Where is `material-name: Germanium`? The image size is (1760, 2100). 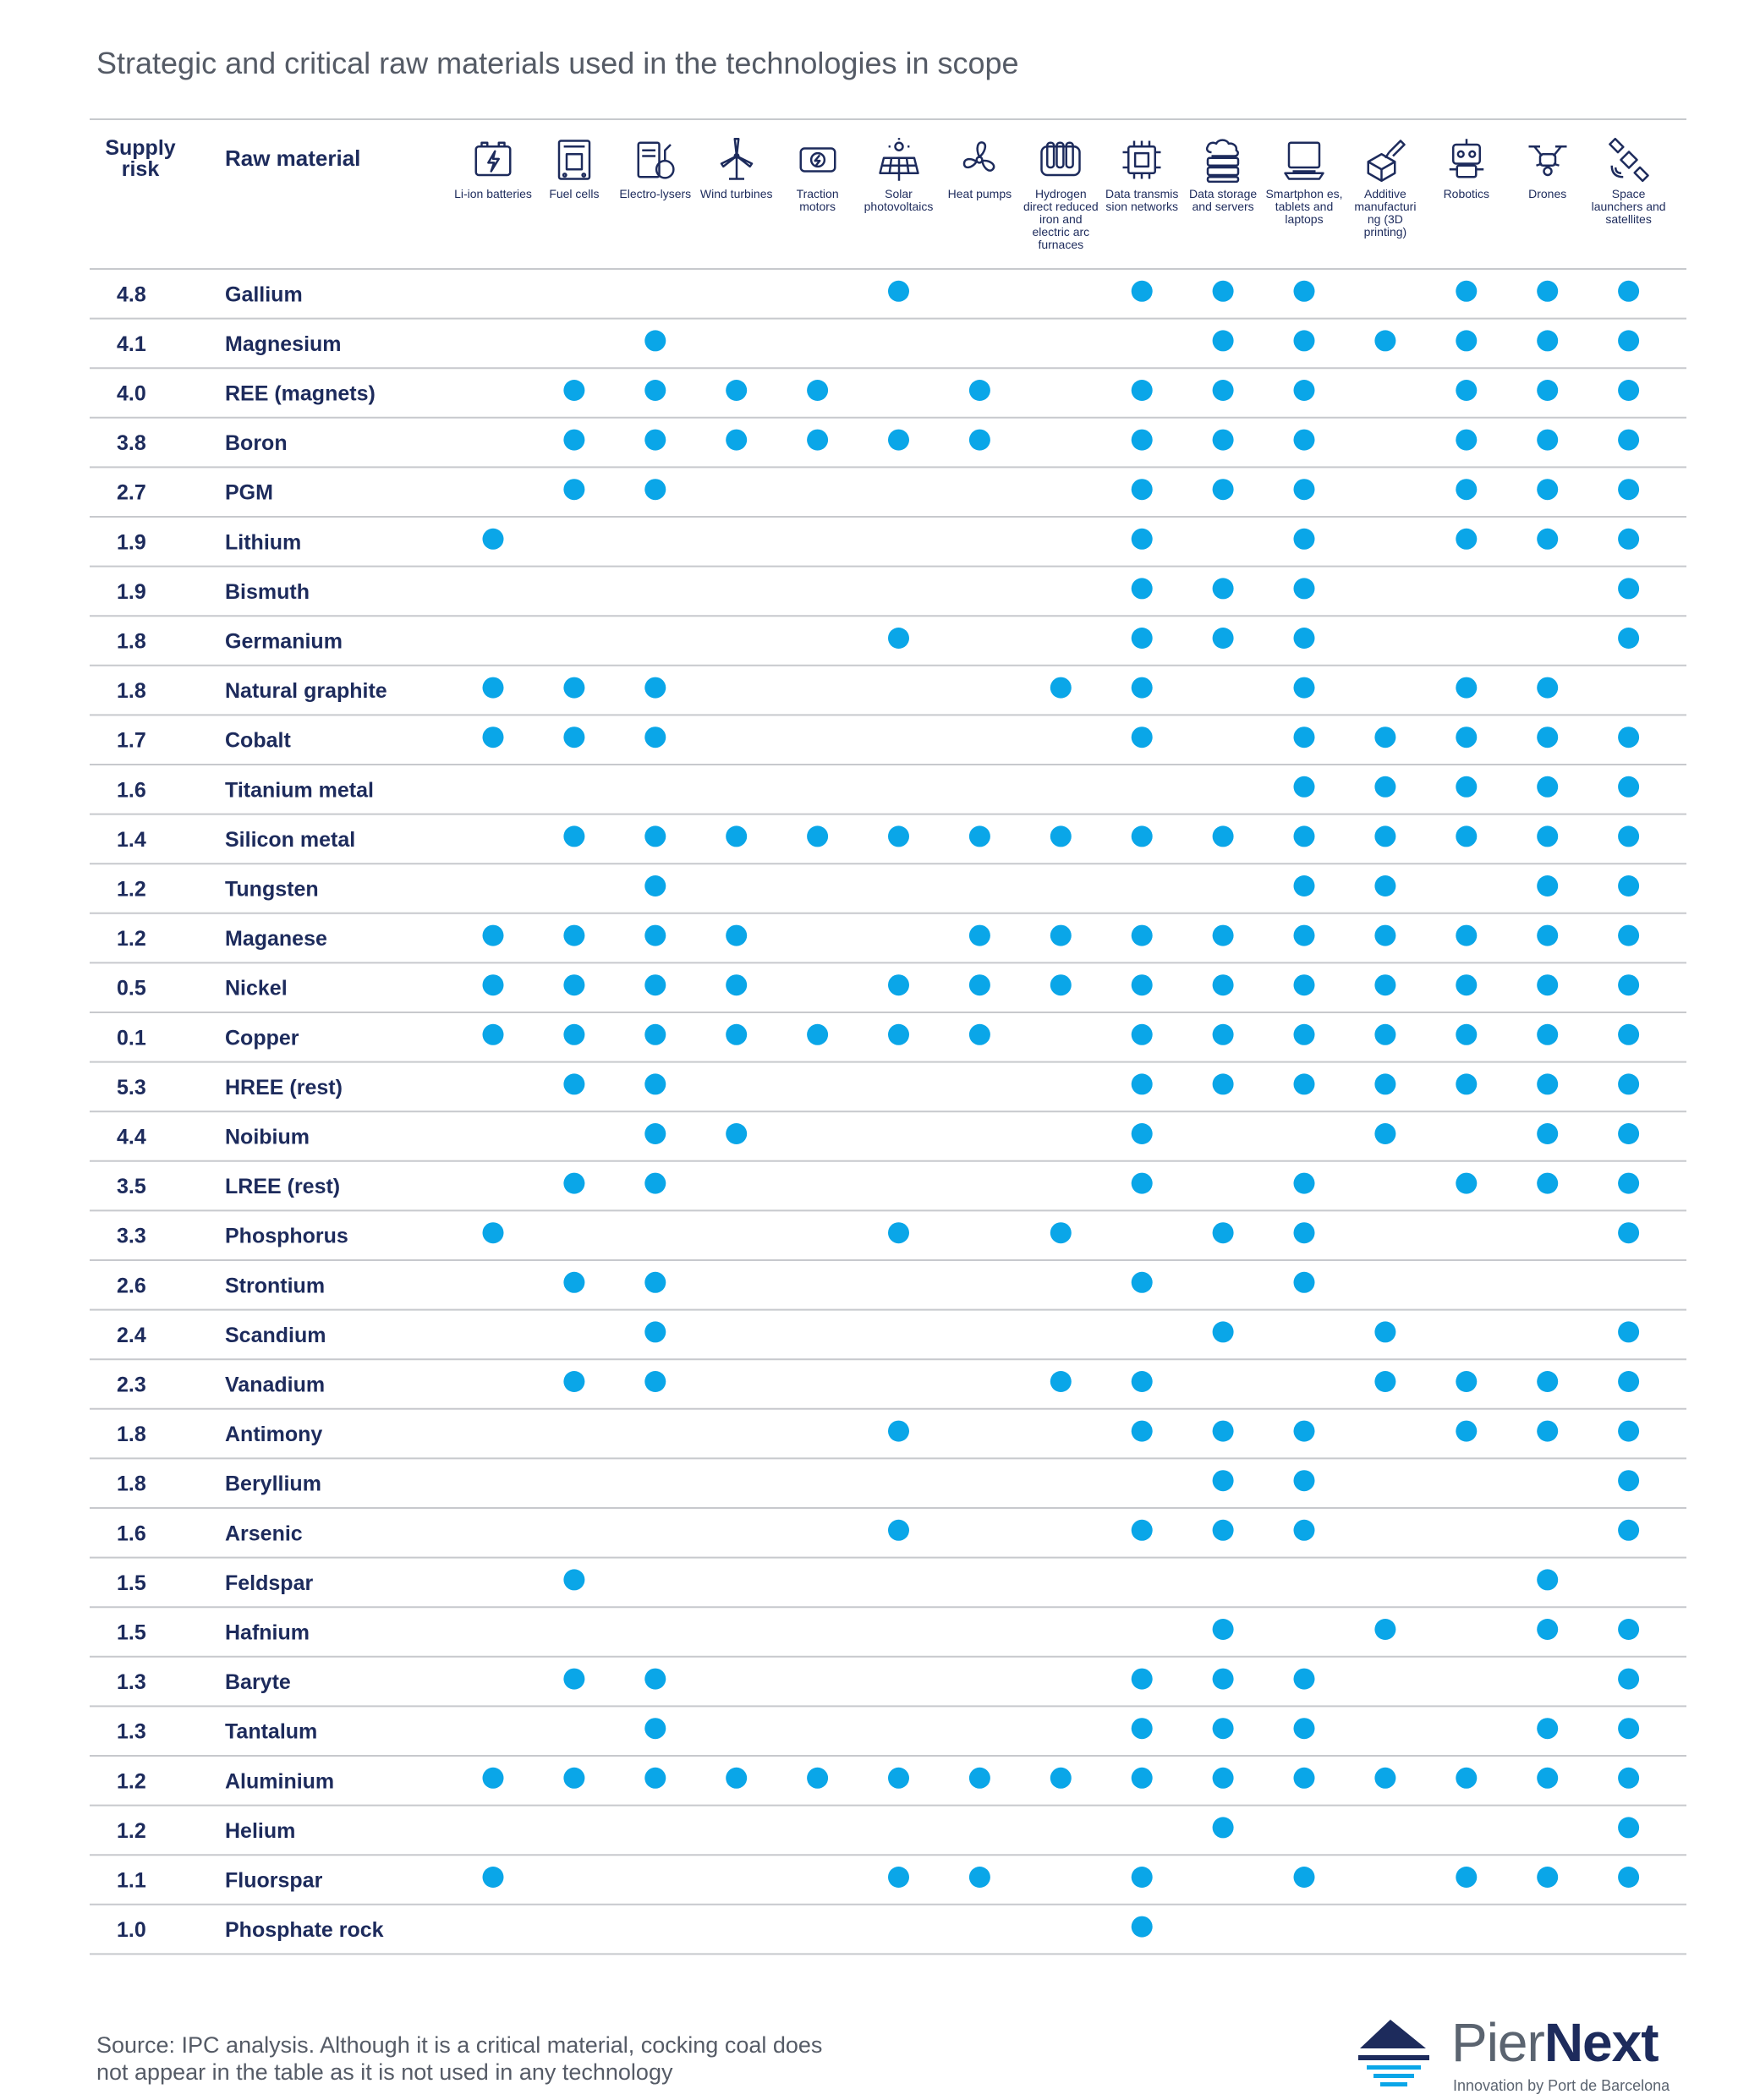 material-name: Germanium is located at coordinates (284, 642).